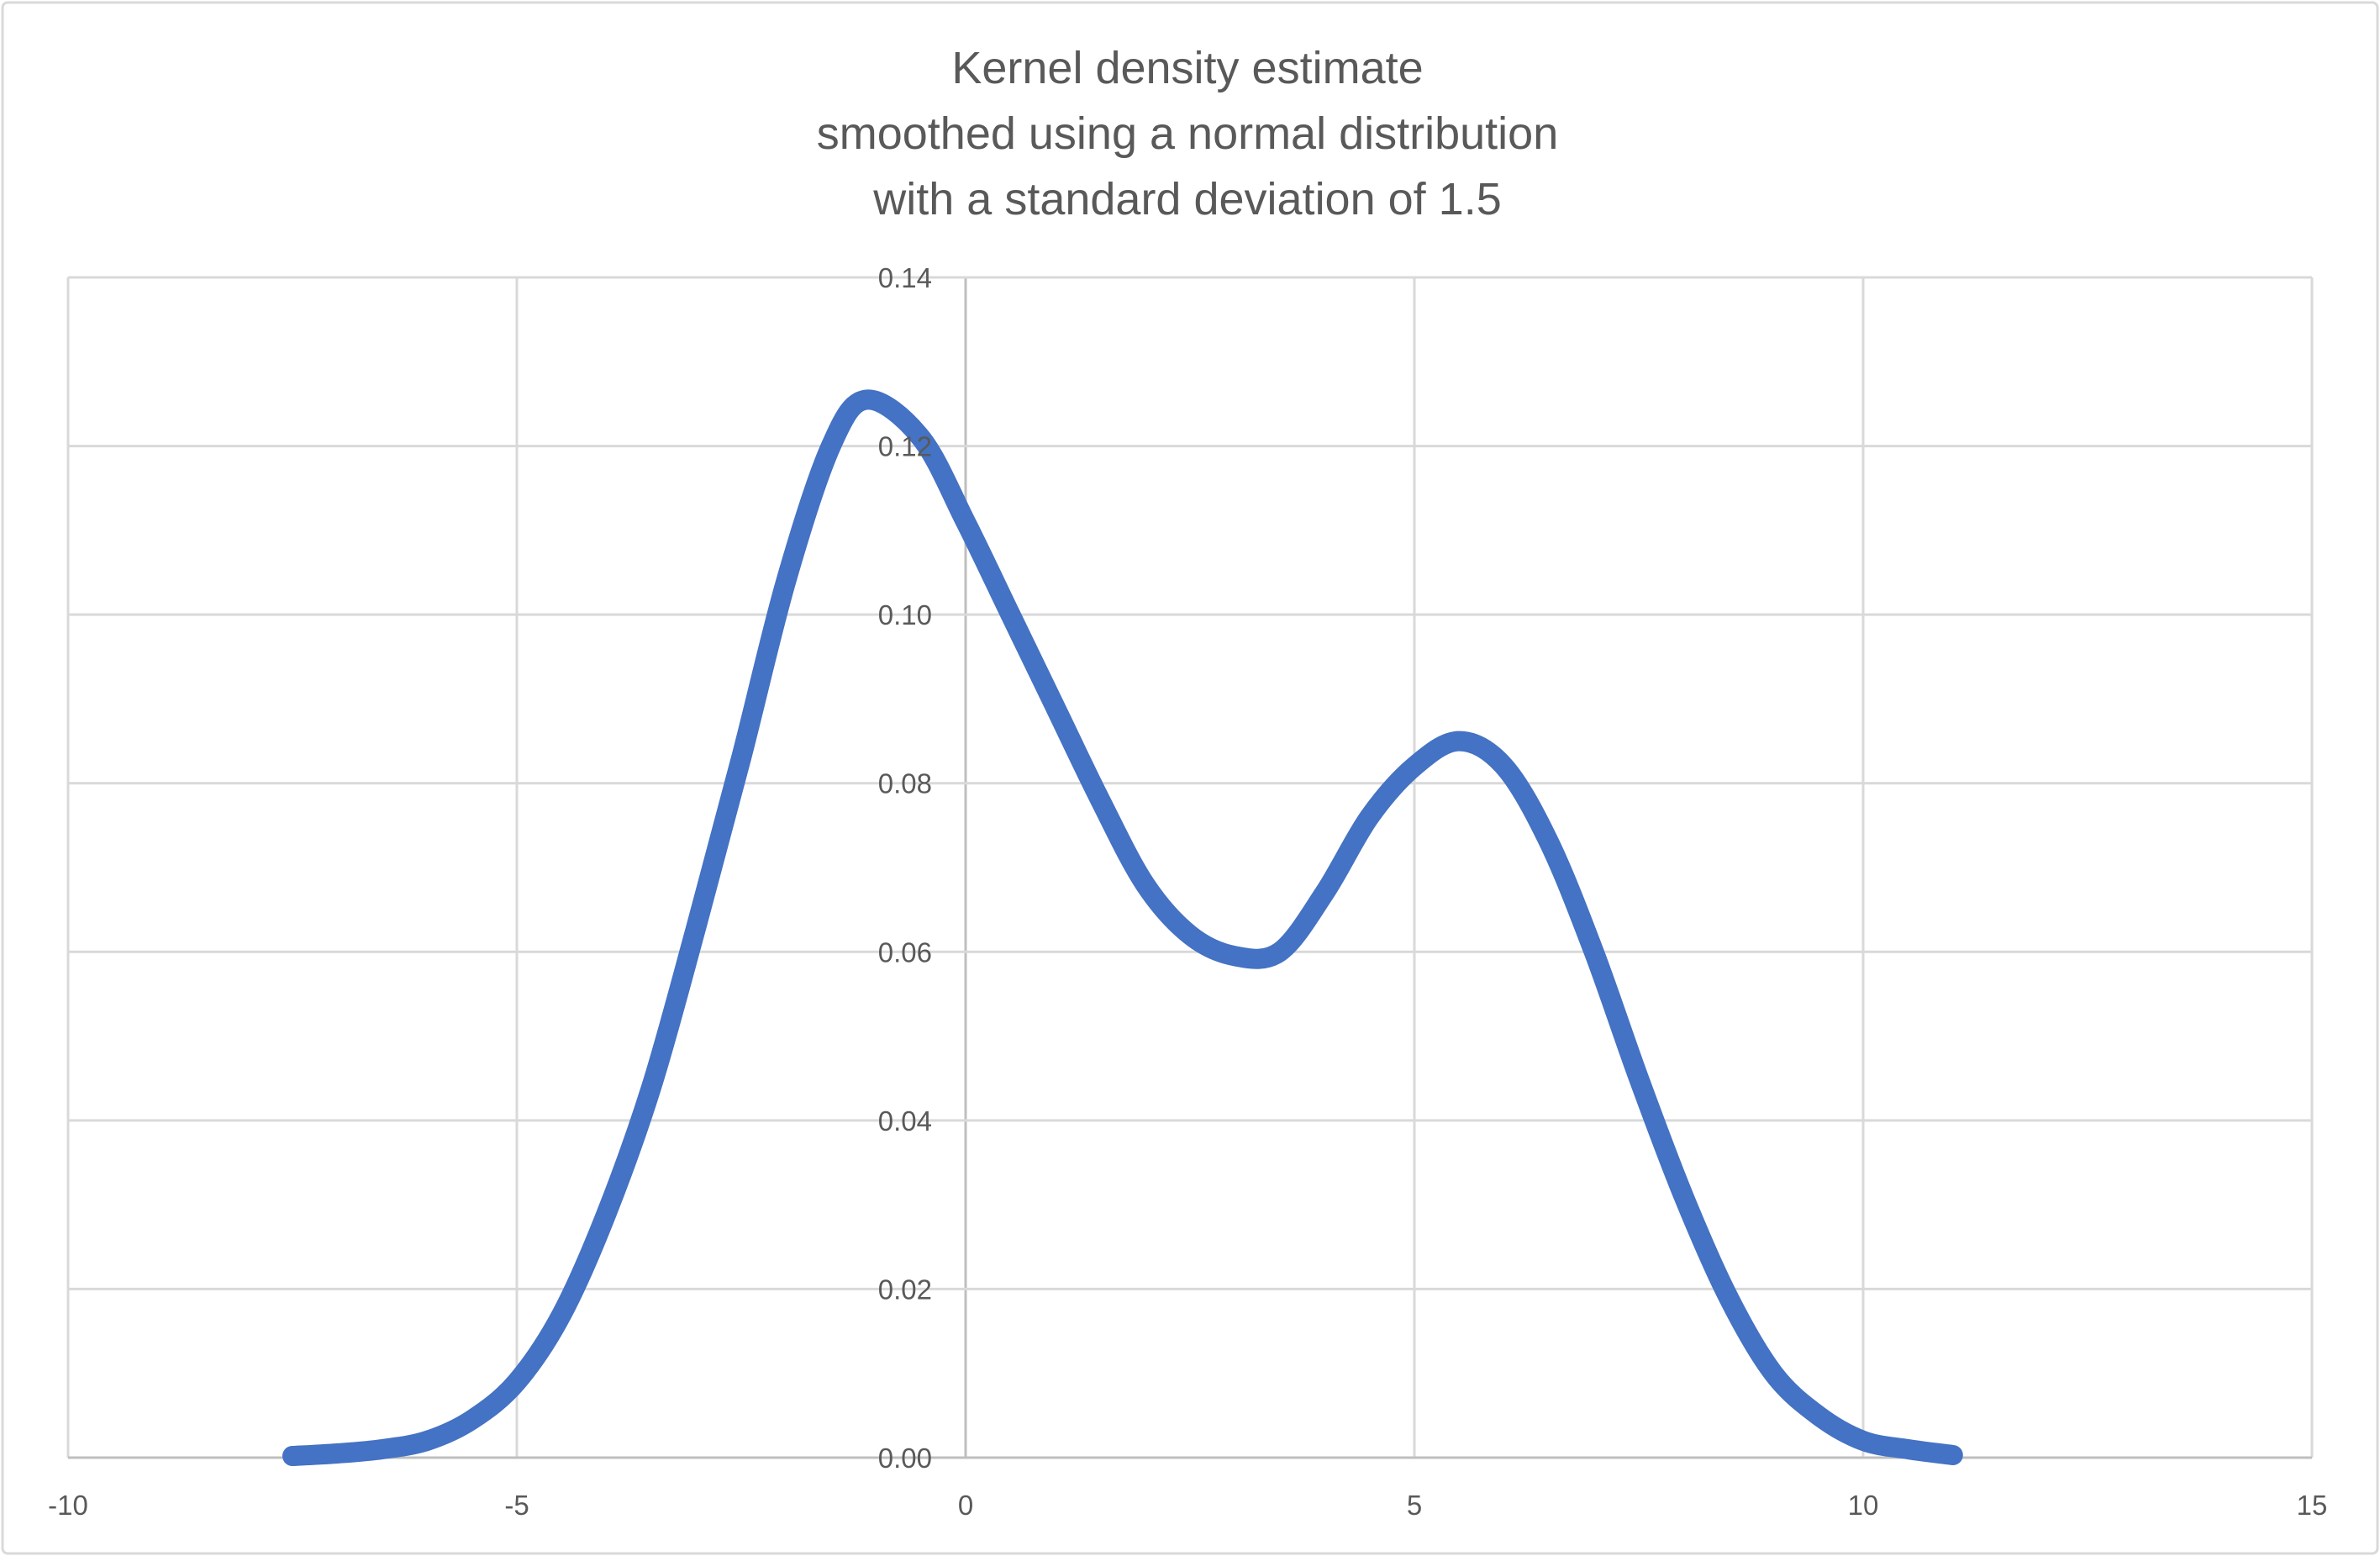  What do you see at coordinates (68, 1505) in the screenshot?
I see `x-tick-label: -10` at bounding box center [68, 1505].